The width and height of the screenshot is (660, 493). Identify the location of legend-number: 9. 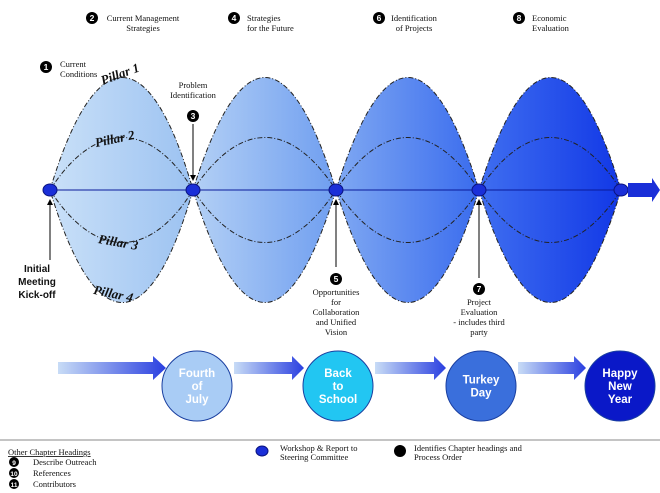
(14, 463).